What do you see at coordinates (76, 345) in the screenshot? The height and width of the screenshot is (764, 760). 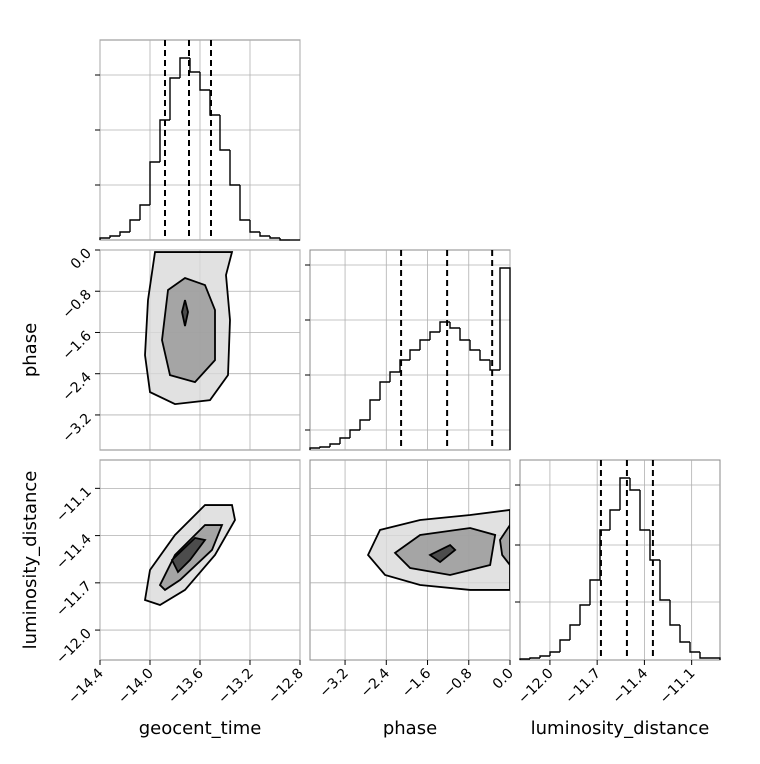 I see `y-tick-label: −1.6` at bounding box center [76, 345].